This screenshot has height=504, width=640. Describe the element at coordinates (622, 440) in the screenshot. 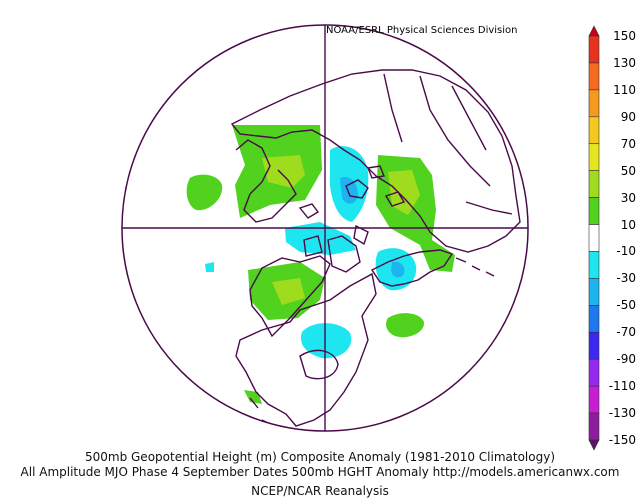

I see `colorbar-tick-label: -150` at that location.